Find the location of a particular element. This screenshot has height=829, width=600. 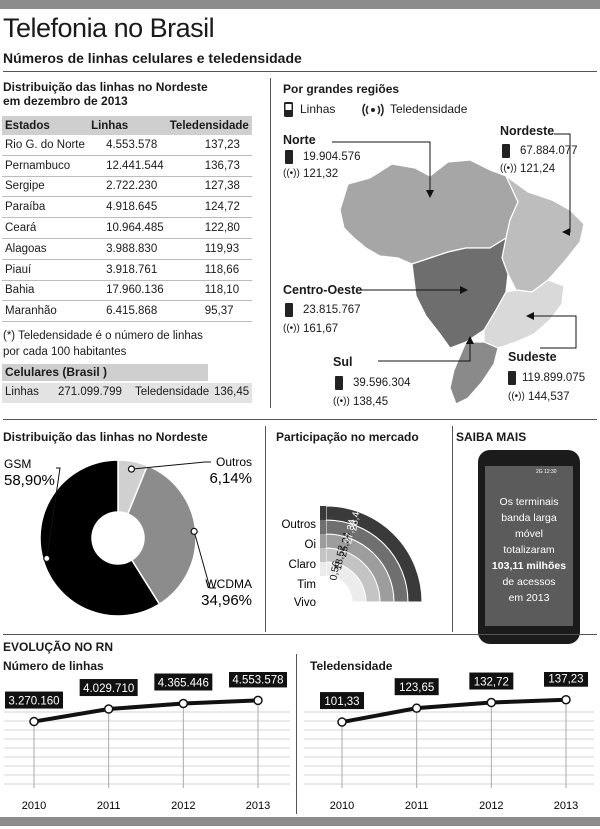

phone-status-time: 12:30 is located at coordinates (550, 472).